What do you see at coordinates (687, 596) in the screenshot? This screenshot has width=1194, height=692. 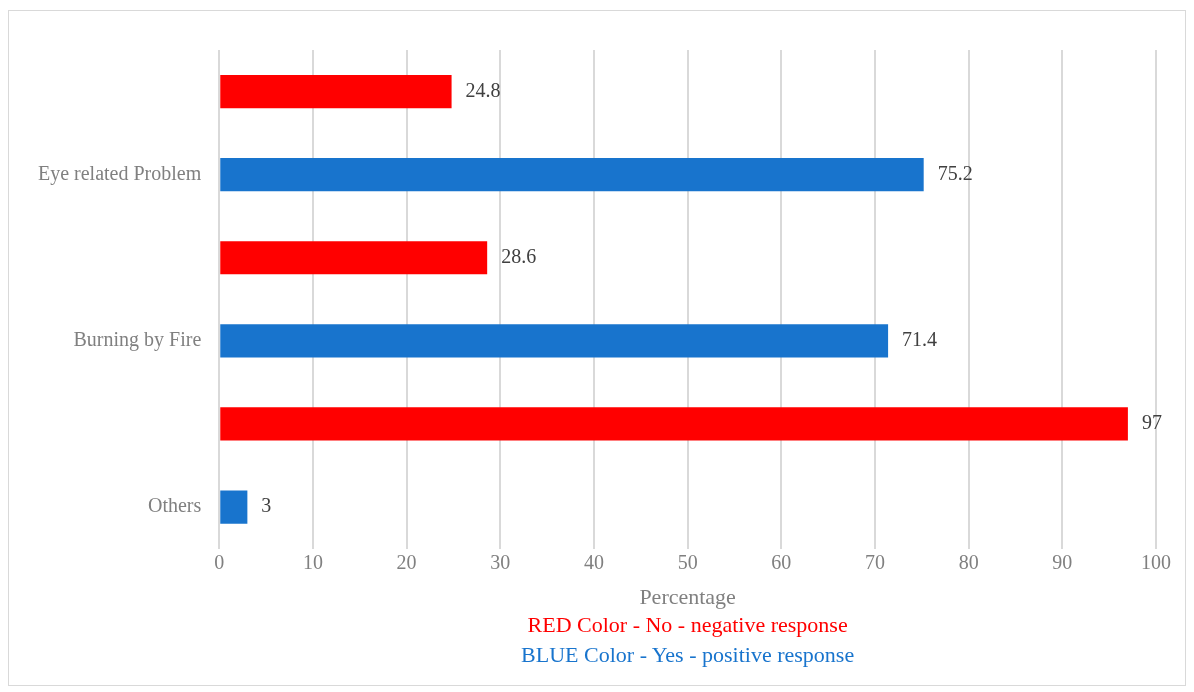 I see `x-axis-title: Percentage` at bounding box center [687, 596].